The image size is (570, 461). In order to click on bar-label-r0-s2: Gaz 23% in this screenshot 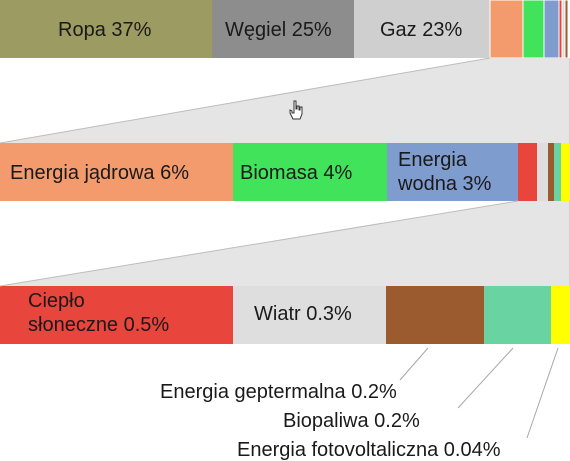, I will do `click(421, 30)`.